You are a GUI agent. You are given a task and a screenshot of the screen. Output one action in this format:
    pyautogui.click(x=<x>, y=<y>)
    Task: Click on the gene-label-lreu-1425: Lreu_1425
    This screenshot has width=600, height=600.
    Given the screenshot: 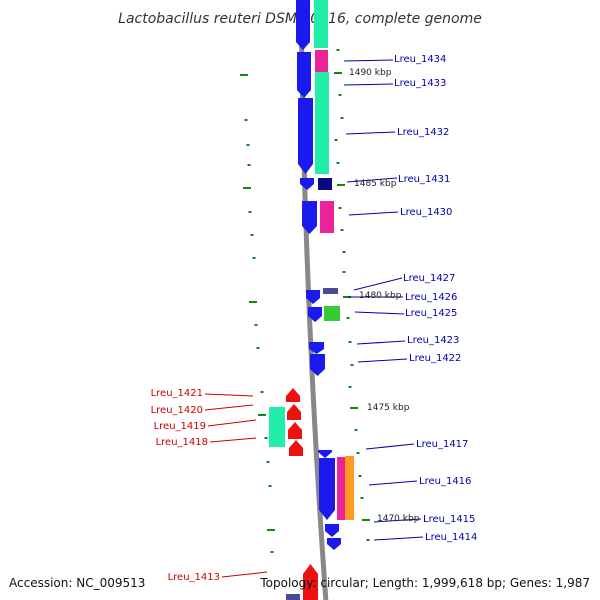 What is the action you would take?
    pyautogui.click(x=431, y=313)
    